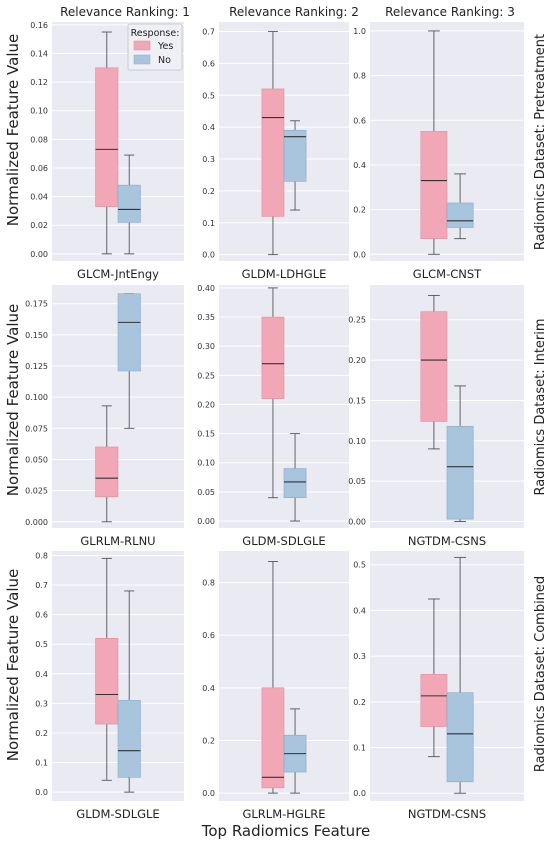 The image size is (550, 843). What do you see at coordinates (39, 25) in the screenshot?
I see `y-tick-label: 0.16` at bounding box center [39, 25].